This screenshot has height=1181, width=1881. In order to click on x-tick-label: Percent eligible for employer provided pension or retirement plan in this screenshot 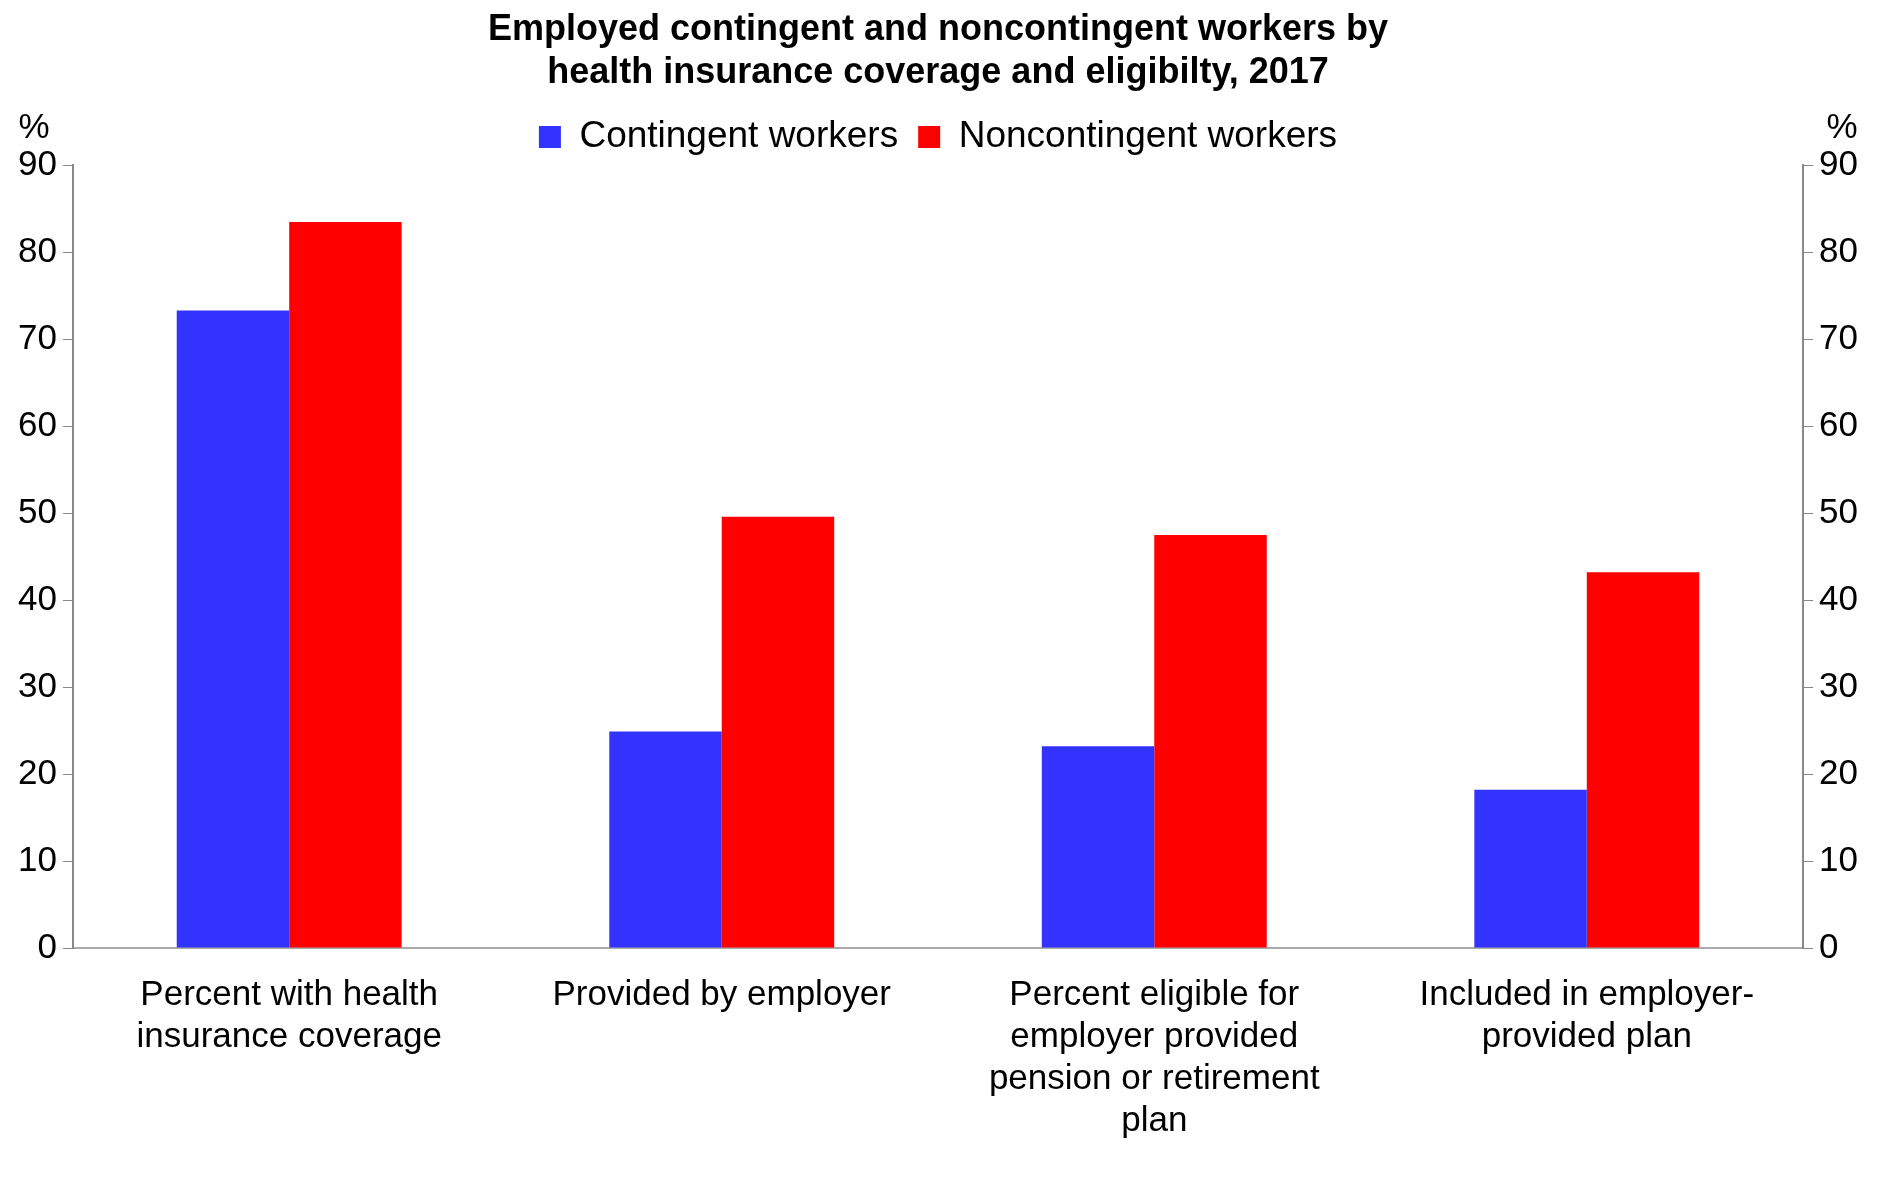, I will do `click(1154, 1055)`.